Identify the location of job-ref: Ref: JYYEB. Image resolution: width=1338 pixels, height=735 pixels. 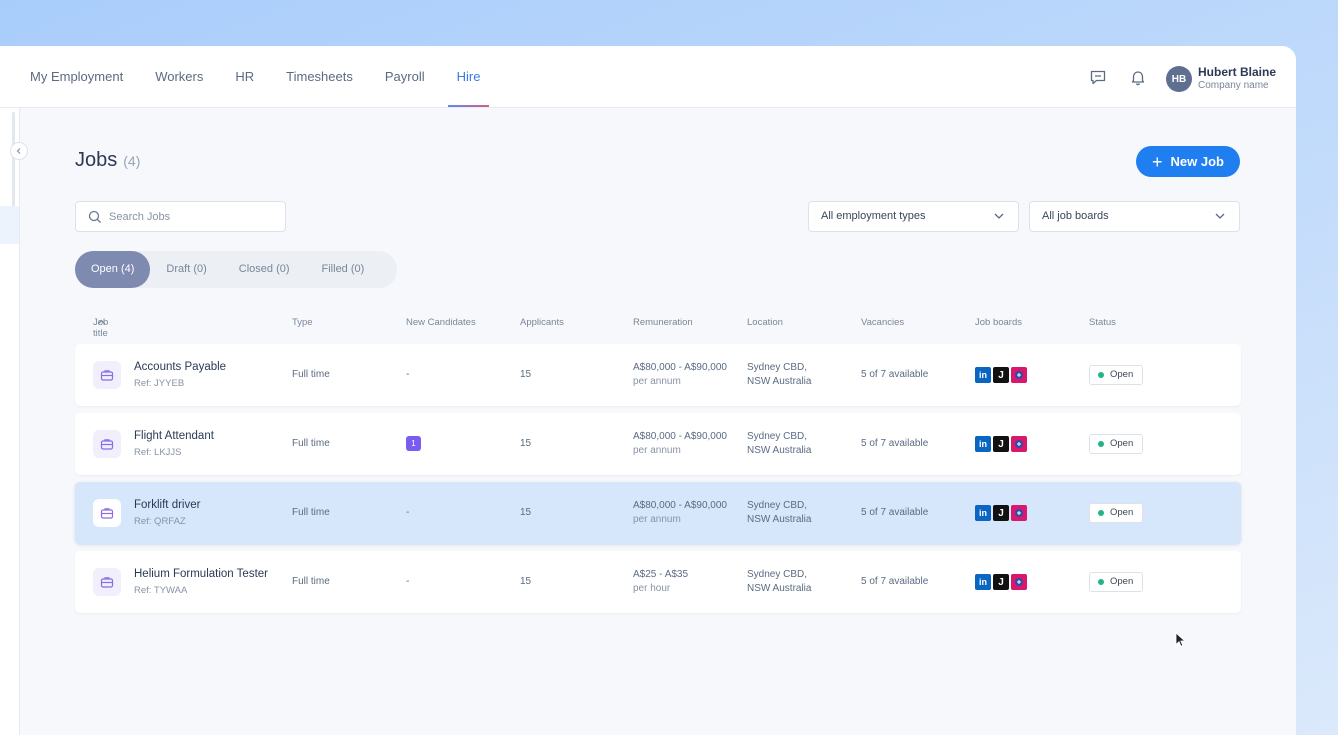
(159, 383).